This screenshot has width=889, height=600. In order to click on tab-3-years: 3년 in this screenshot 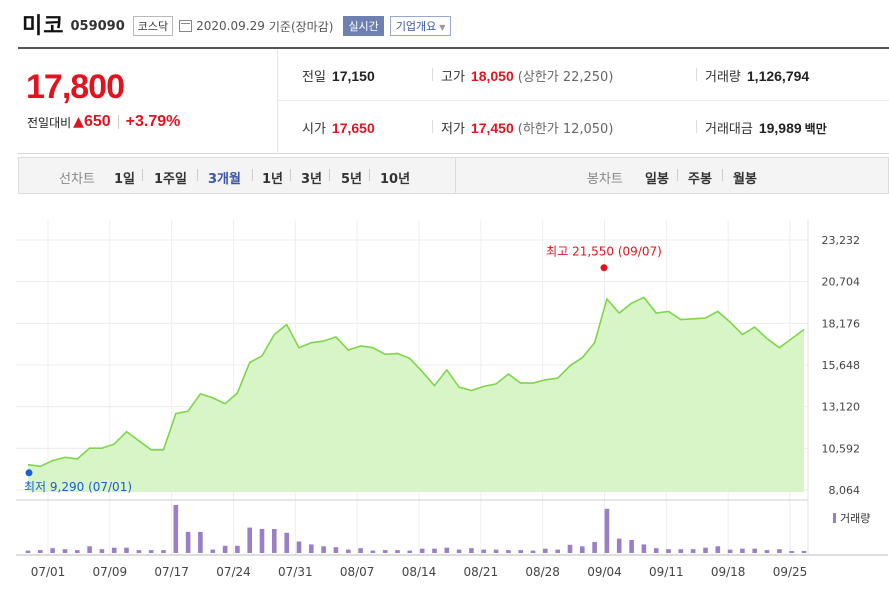, I will do `click(312, 179)`.